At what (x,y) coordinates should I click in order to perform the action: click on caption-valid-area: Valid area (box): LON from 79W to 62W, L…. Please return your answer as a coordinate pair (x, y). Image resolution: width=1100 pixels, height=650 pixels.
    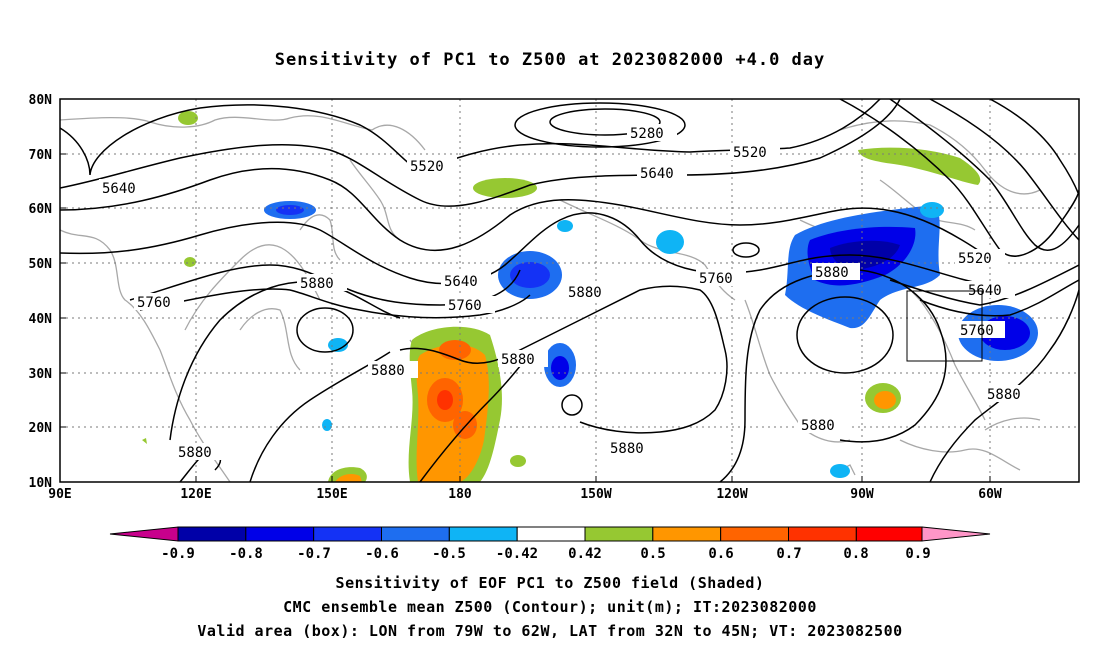
    Looking at the image, I should click on (550, 631).